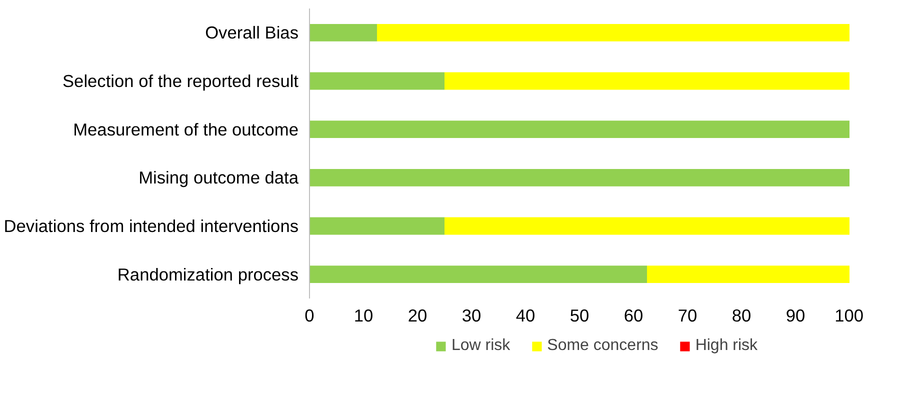 The height and width of the screenshot is (403, 897). I want to click on x-tick-label: 20, so click(418, 316).